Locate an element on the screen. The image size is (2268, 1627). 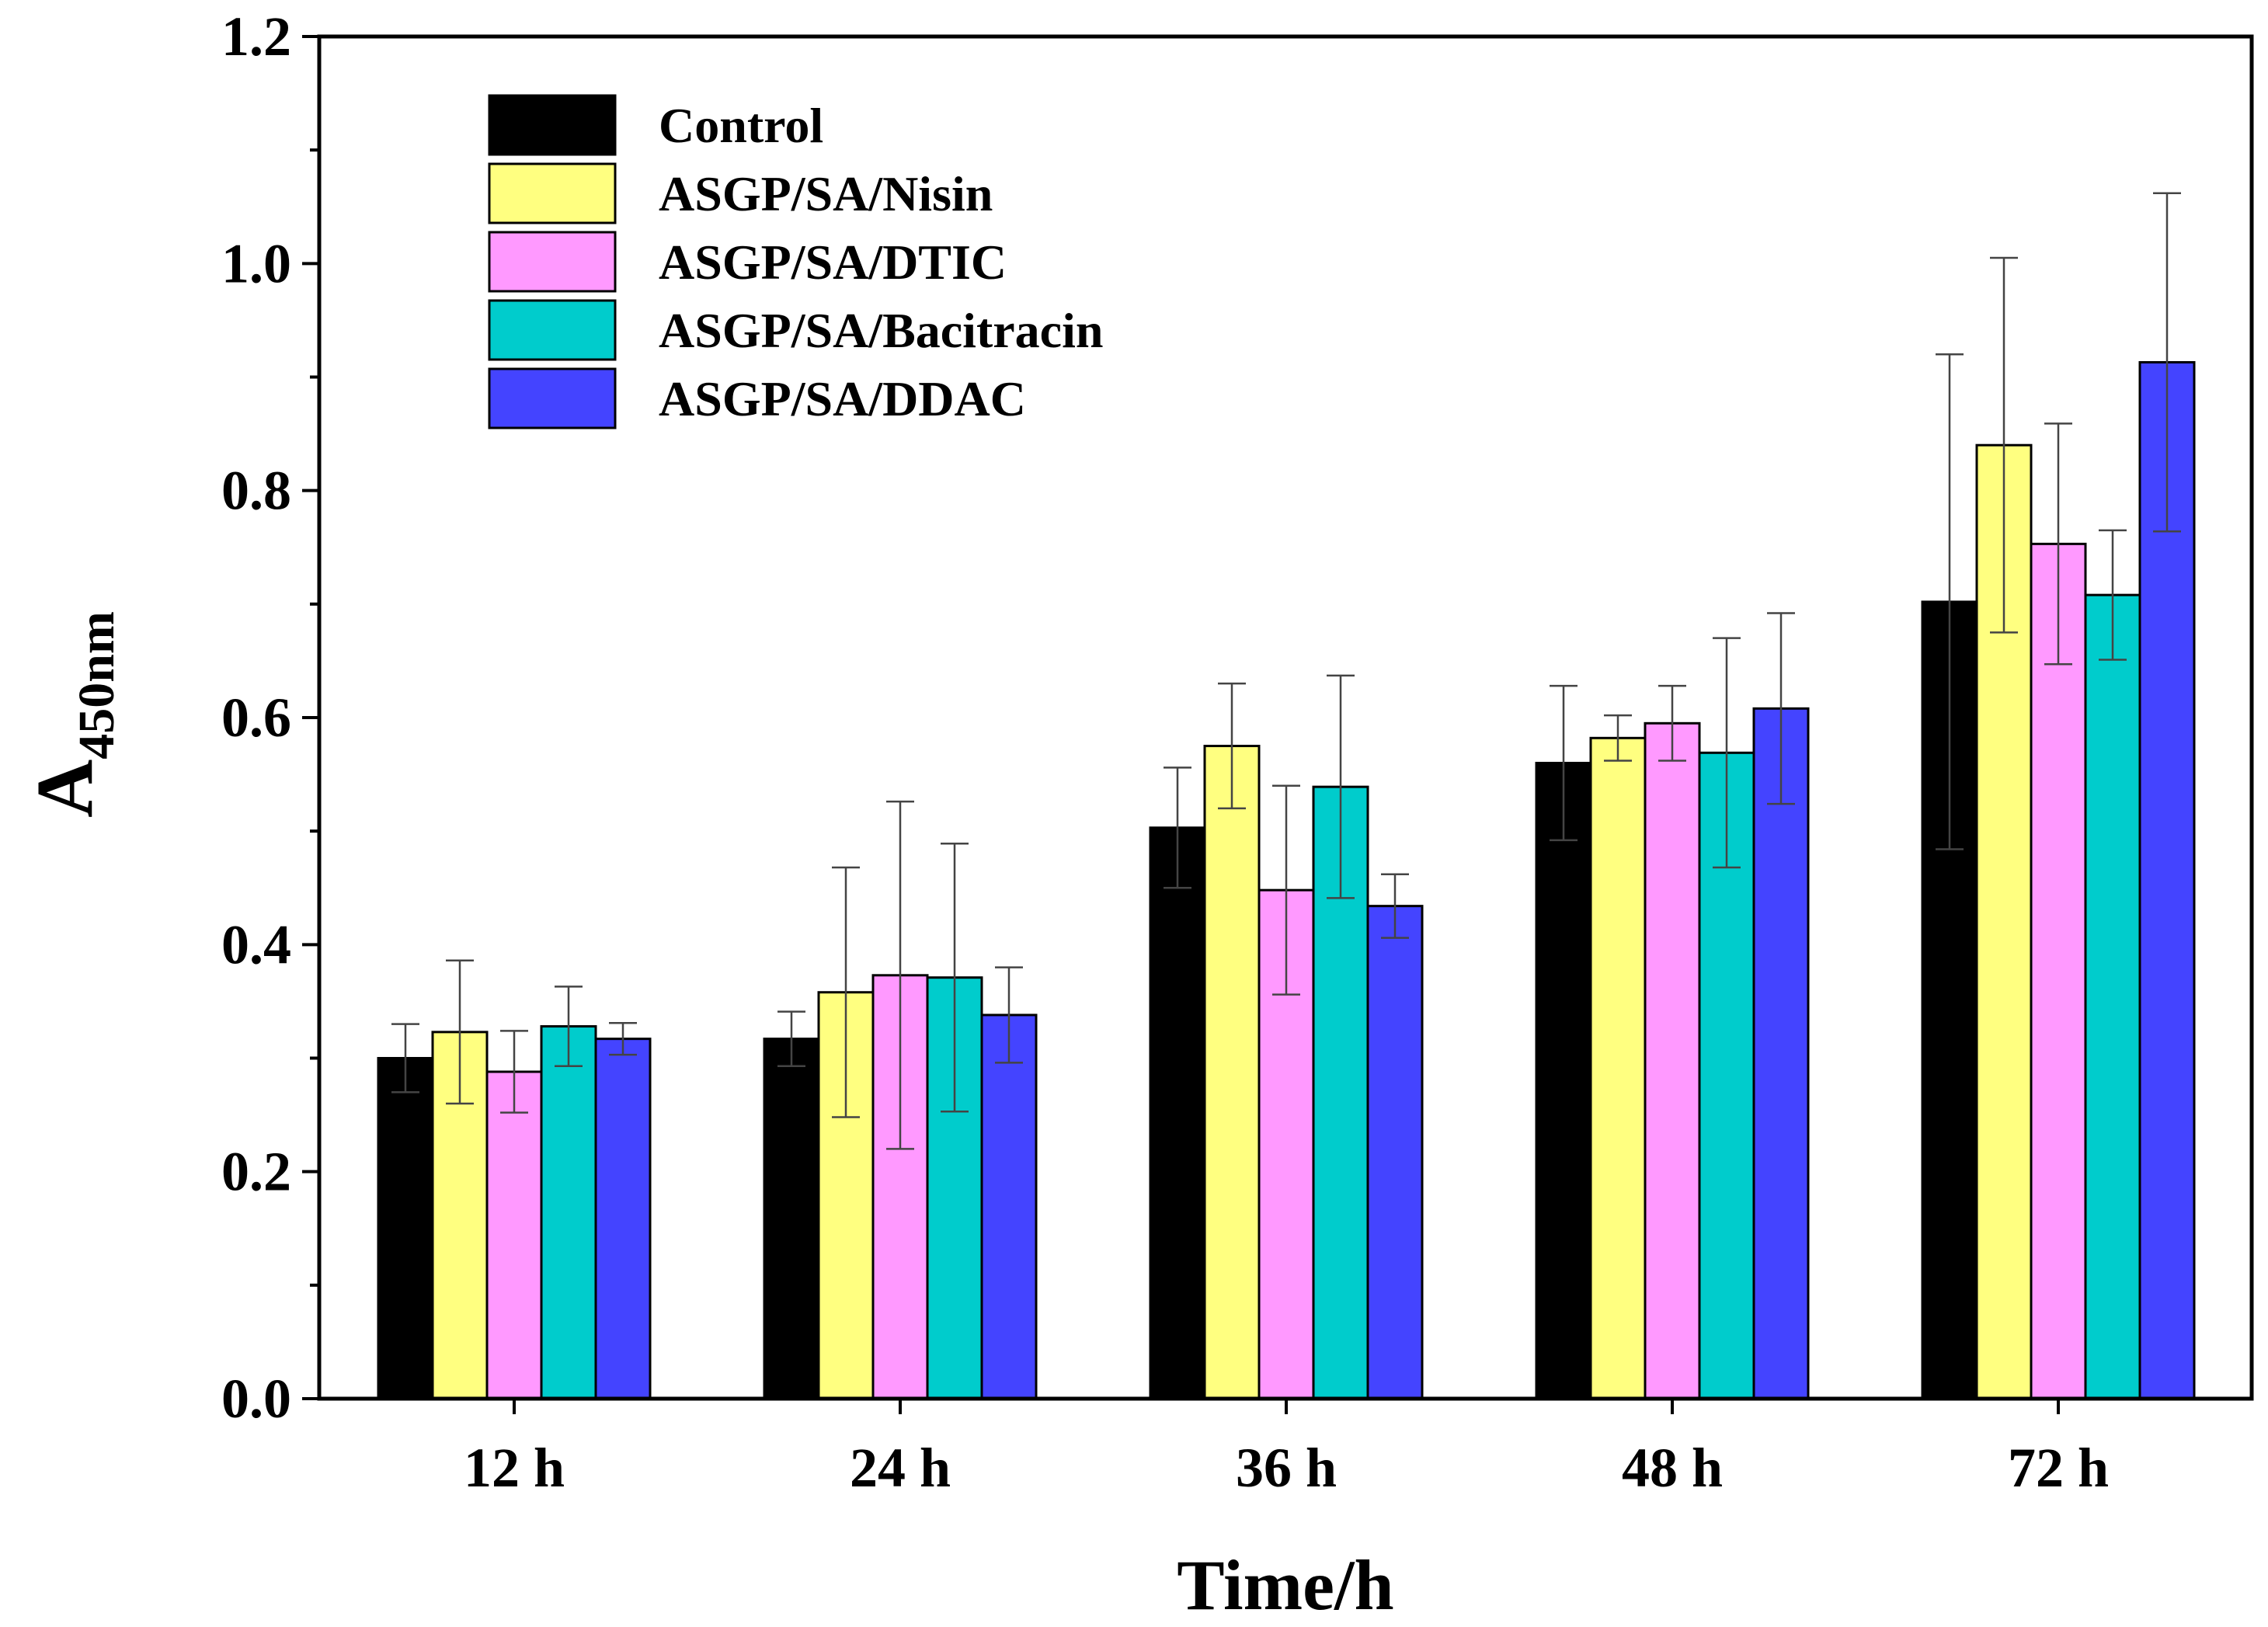
bar-asgp-sa-dtic-12h is located at coordinates (514, 1235).